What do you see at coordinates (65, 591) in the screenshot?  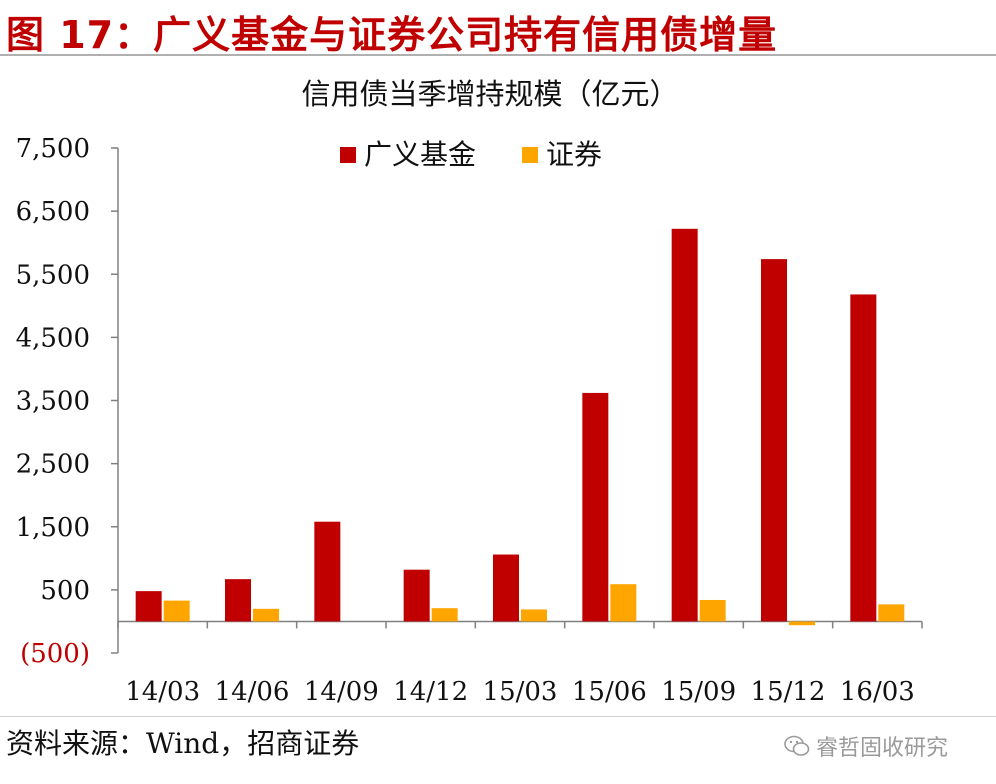 I see `y-tick-label: 500` at bounding box center [65, 591].